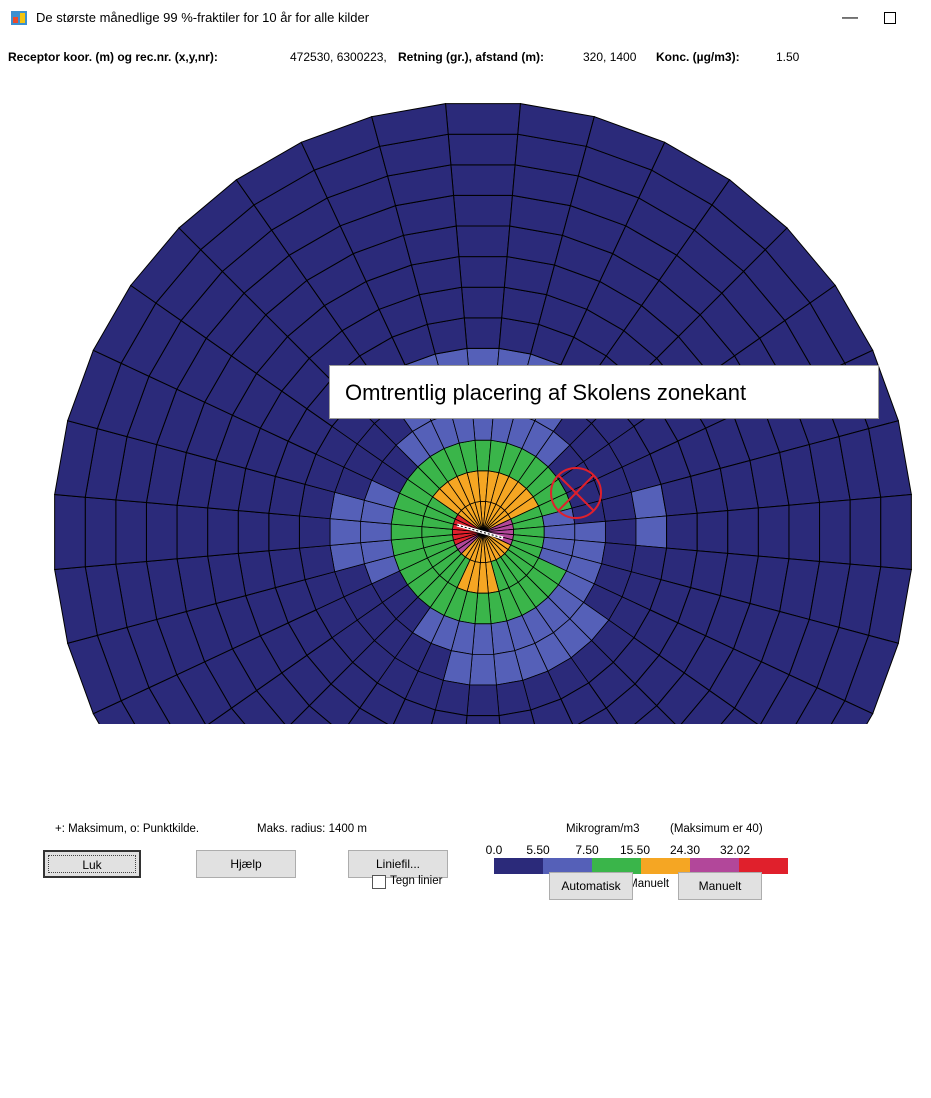  Describe the element at coordinates (685, 850) in the screenshot. I see `legend-tick-label: 24.30` at that location.